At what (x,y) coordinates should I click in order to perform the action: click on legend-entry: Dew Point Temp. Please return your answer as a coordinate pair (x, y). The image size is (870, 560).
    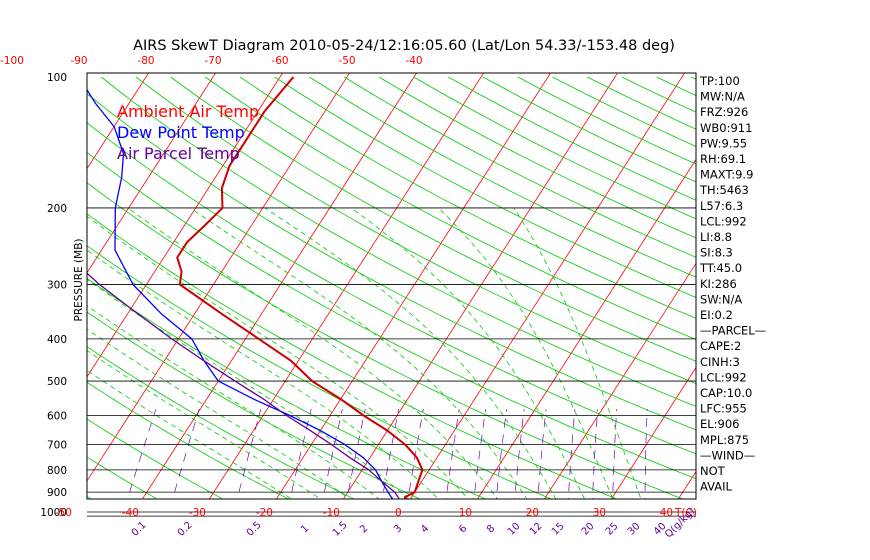
    Looking at the image, I should click on (181, 132).